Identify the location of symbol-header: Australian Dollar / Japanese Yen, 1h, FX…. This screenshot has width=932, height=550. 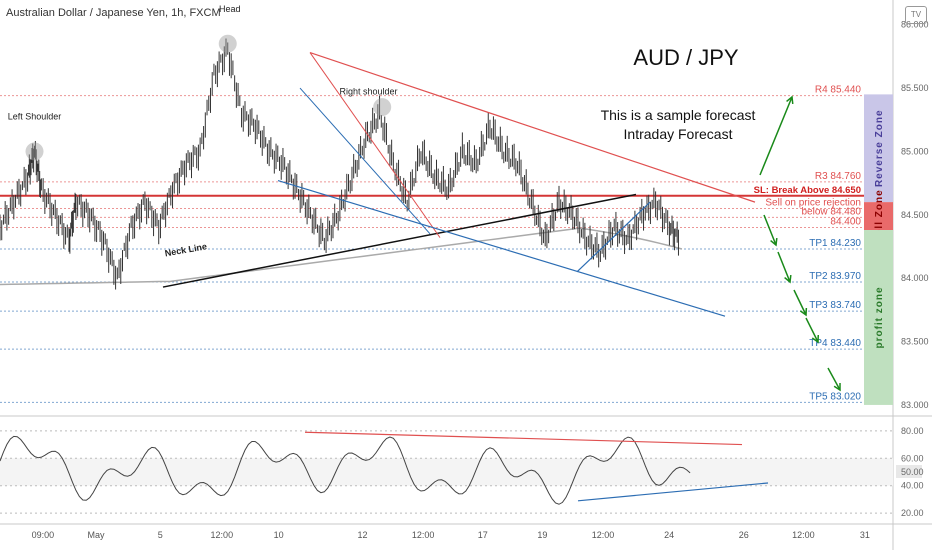
(113, 13).